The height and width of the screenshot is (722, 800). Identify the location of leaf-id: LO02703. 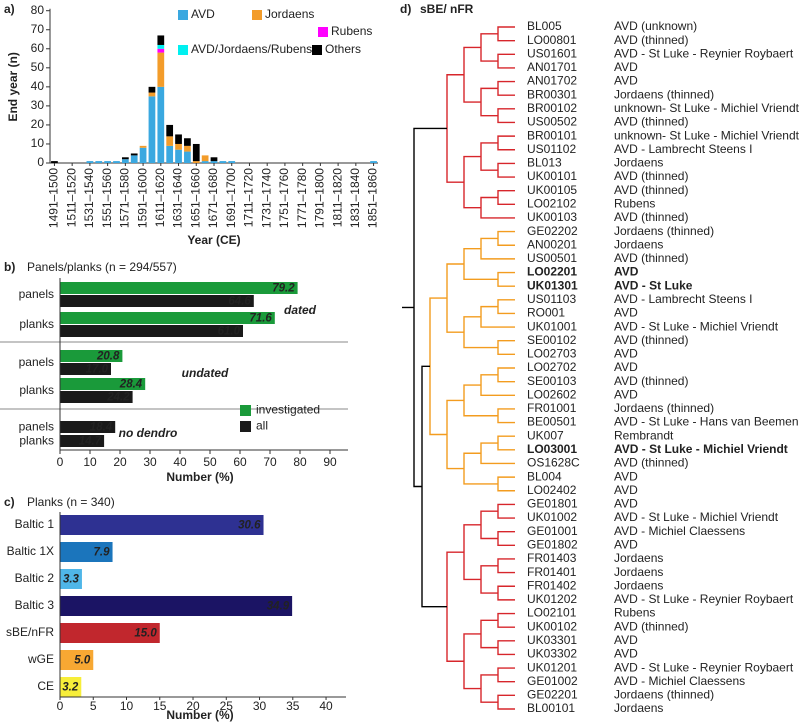
(552, 354).